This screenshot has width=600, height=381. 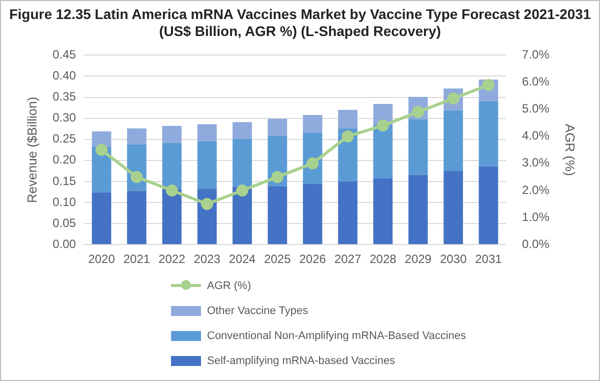 I want to click on y2-tick-label: 4.0%, so click(x=536, y=135).